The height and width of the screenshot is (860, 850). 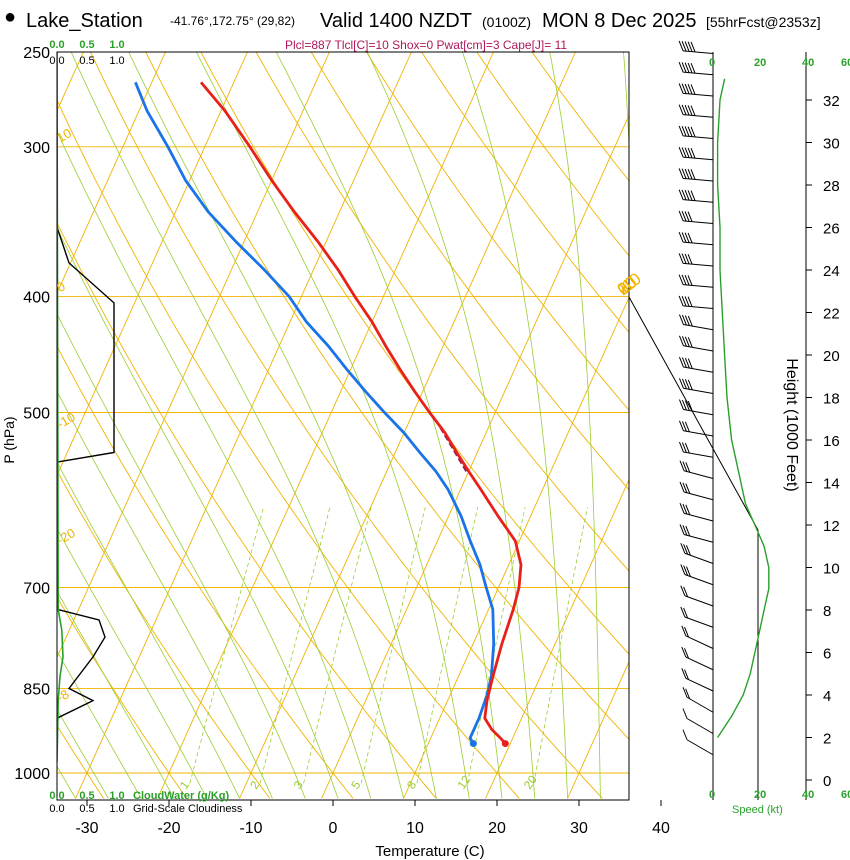 I want to click on height-tick-label: 26, so click(x=831, y=229).